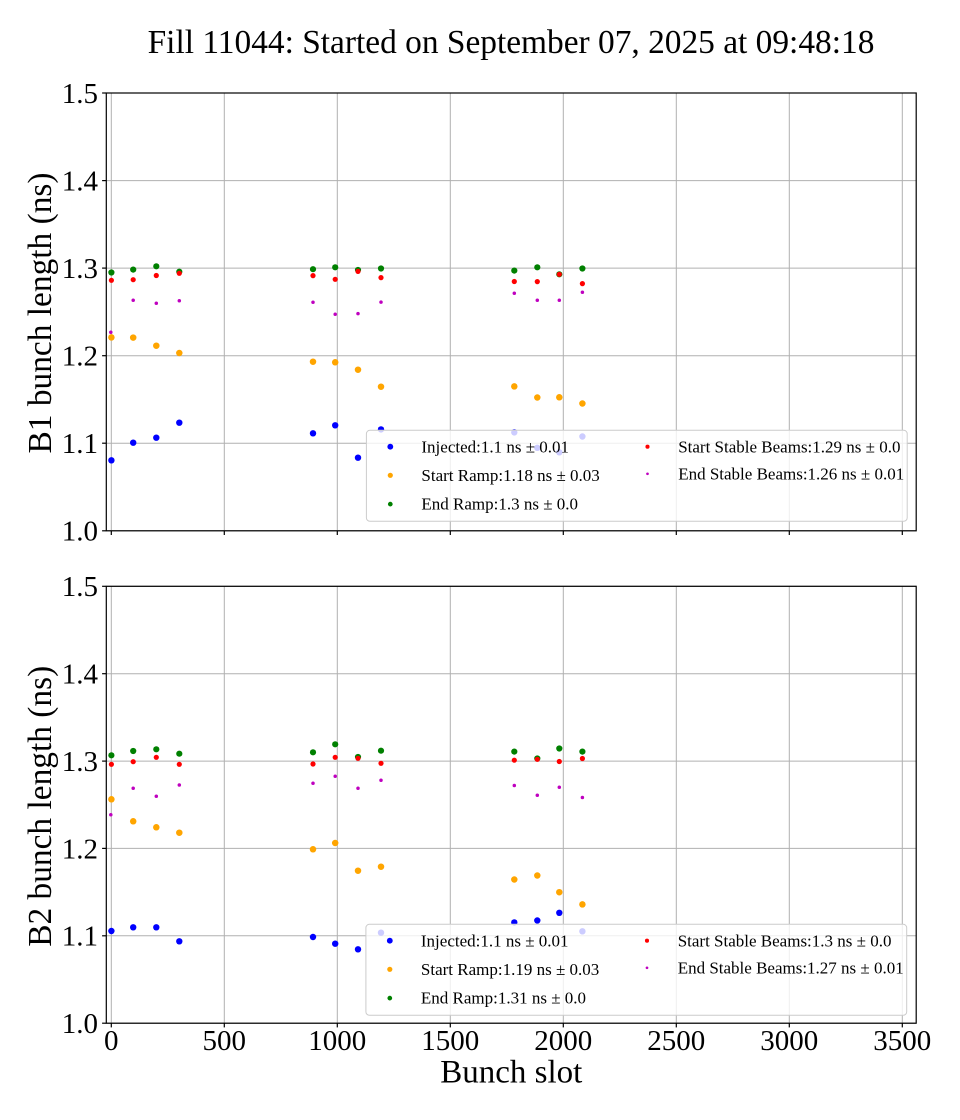 The height and width of the screenshot is (1120, 960). I want to click on svg-text: 0, so click(111, 1041).